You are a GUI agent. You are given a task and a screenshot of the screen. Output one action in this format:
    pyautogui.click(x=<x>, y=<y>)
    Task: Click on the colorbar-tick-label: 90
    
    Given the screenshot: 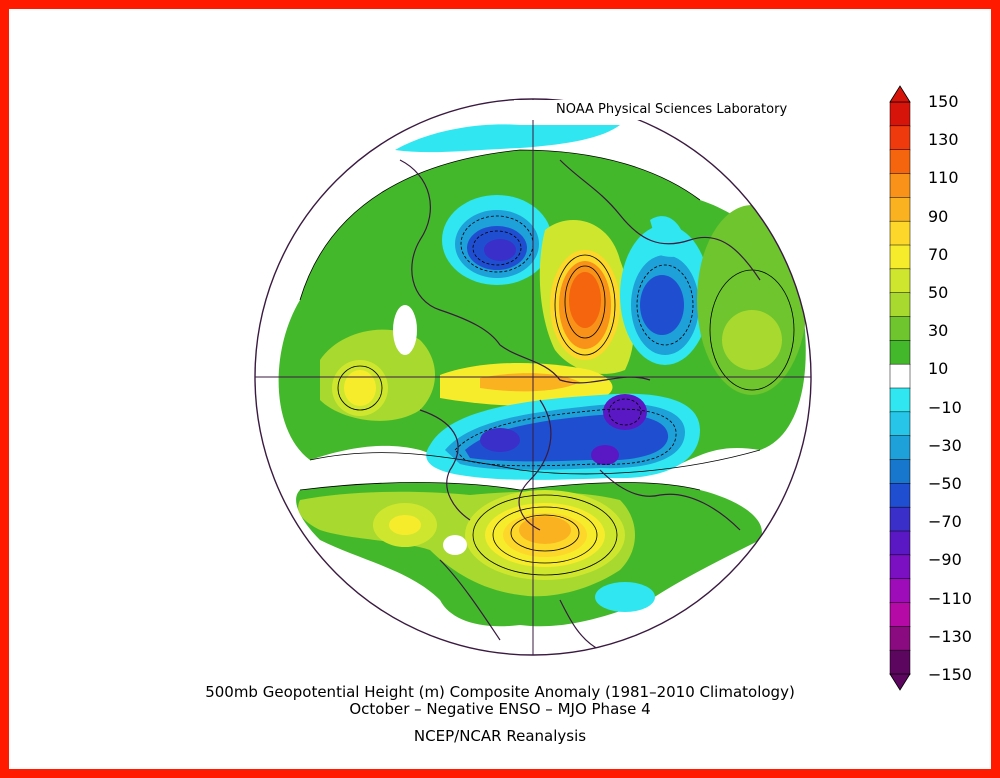 What is the action you would take?
    pyautogui.click(x=938, y=216)
    